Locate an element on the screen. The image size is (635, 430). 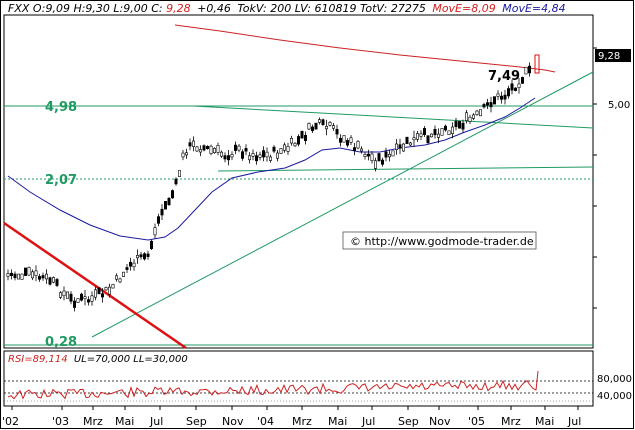
copyright-box is located at coordinates (439, 240).